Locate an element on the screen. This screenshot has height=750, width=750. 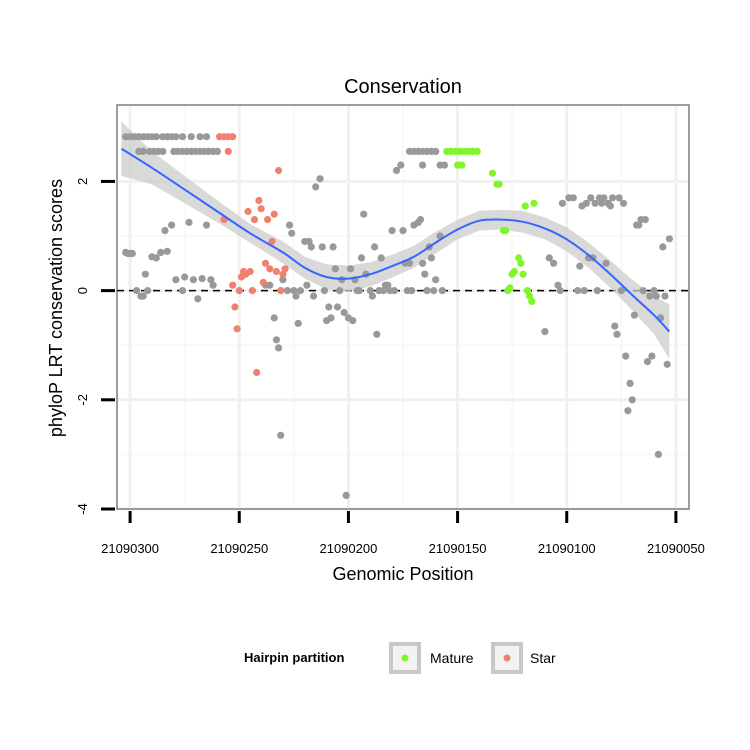
x-tick-label: 21090050 is located at coordinates (676, 548).